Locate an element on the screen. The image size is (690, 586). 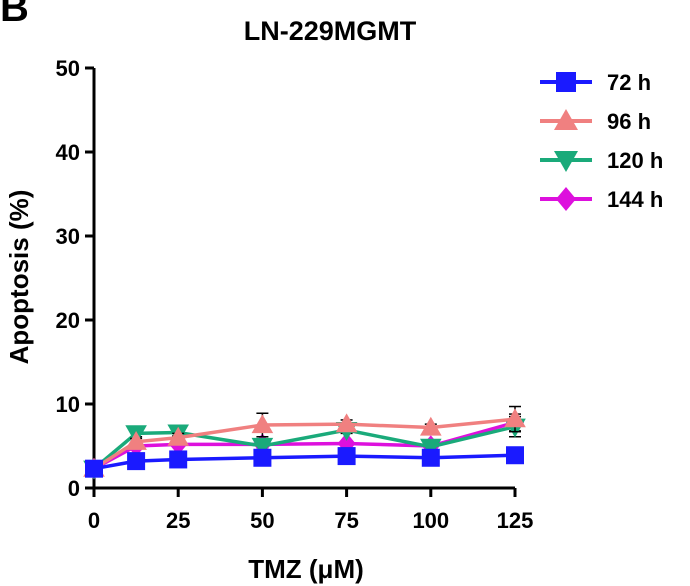
y-tick-label: 0 is located at coordinates (74, 488).